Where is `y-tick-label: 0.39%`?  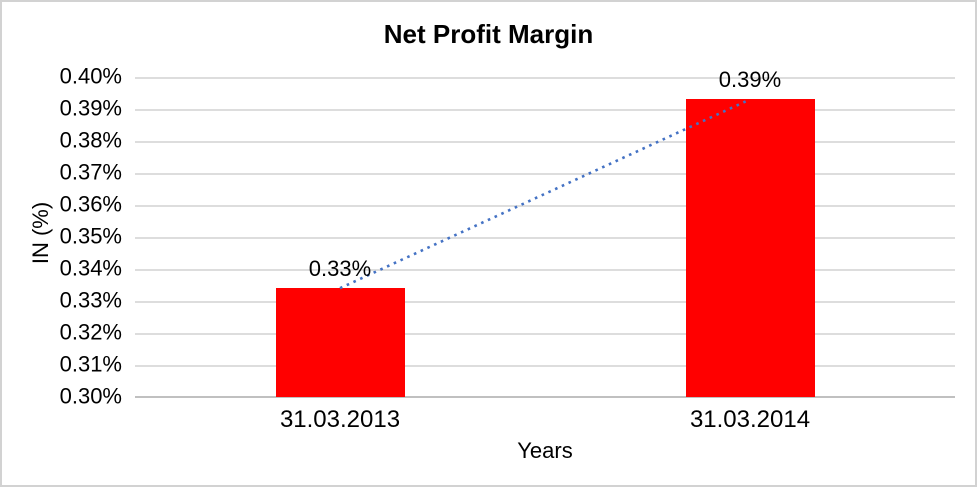 y-tick-label: 0.39% is located at coordinates (90, 108).